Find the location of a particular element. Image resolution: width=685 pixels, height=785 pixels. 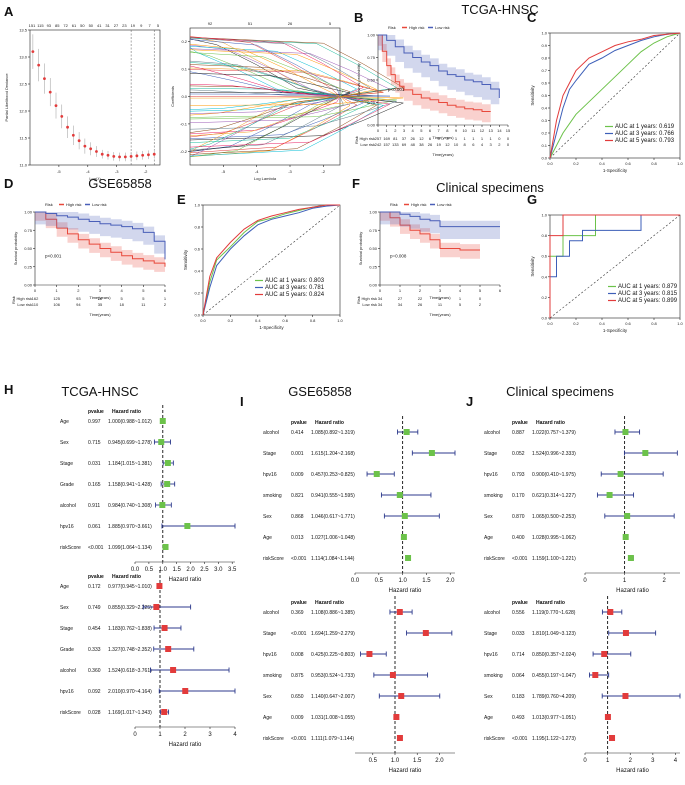

I1-row-pvalue: 0.868 is located at coordinates (297, 517).